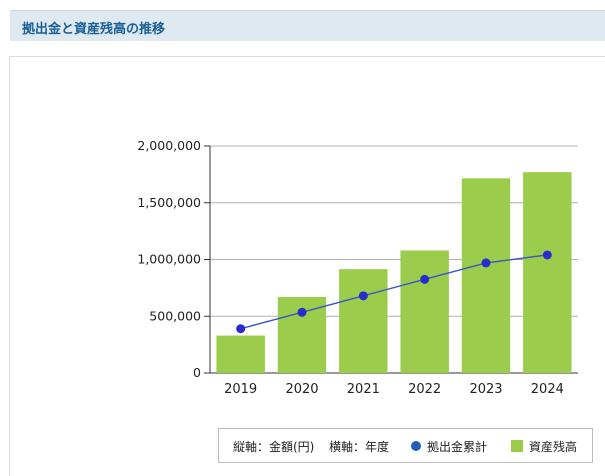  Describe the element at coordinates (517, 446) in the screenshot. I see `legend-bar-swatch-icon` at that location.